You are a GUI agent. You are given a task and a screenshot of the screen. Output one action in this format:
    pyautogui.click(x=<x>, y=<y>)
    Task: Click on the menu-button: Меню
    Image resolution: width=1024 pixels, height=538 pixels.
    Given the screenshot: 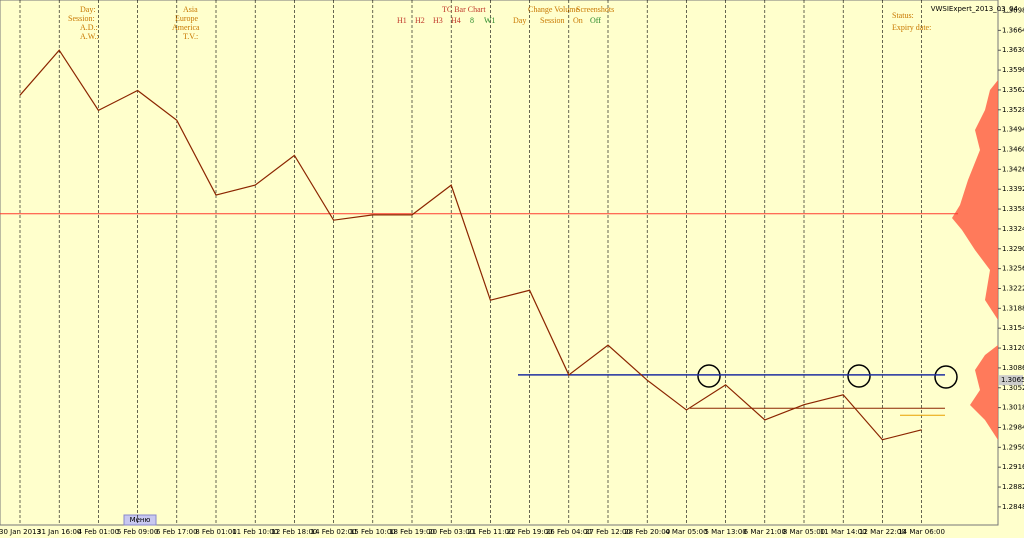 What is the action you would take?
    pyautogui.click(x=140, y=520)
    